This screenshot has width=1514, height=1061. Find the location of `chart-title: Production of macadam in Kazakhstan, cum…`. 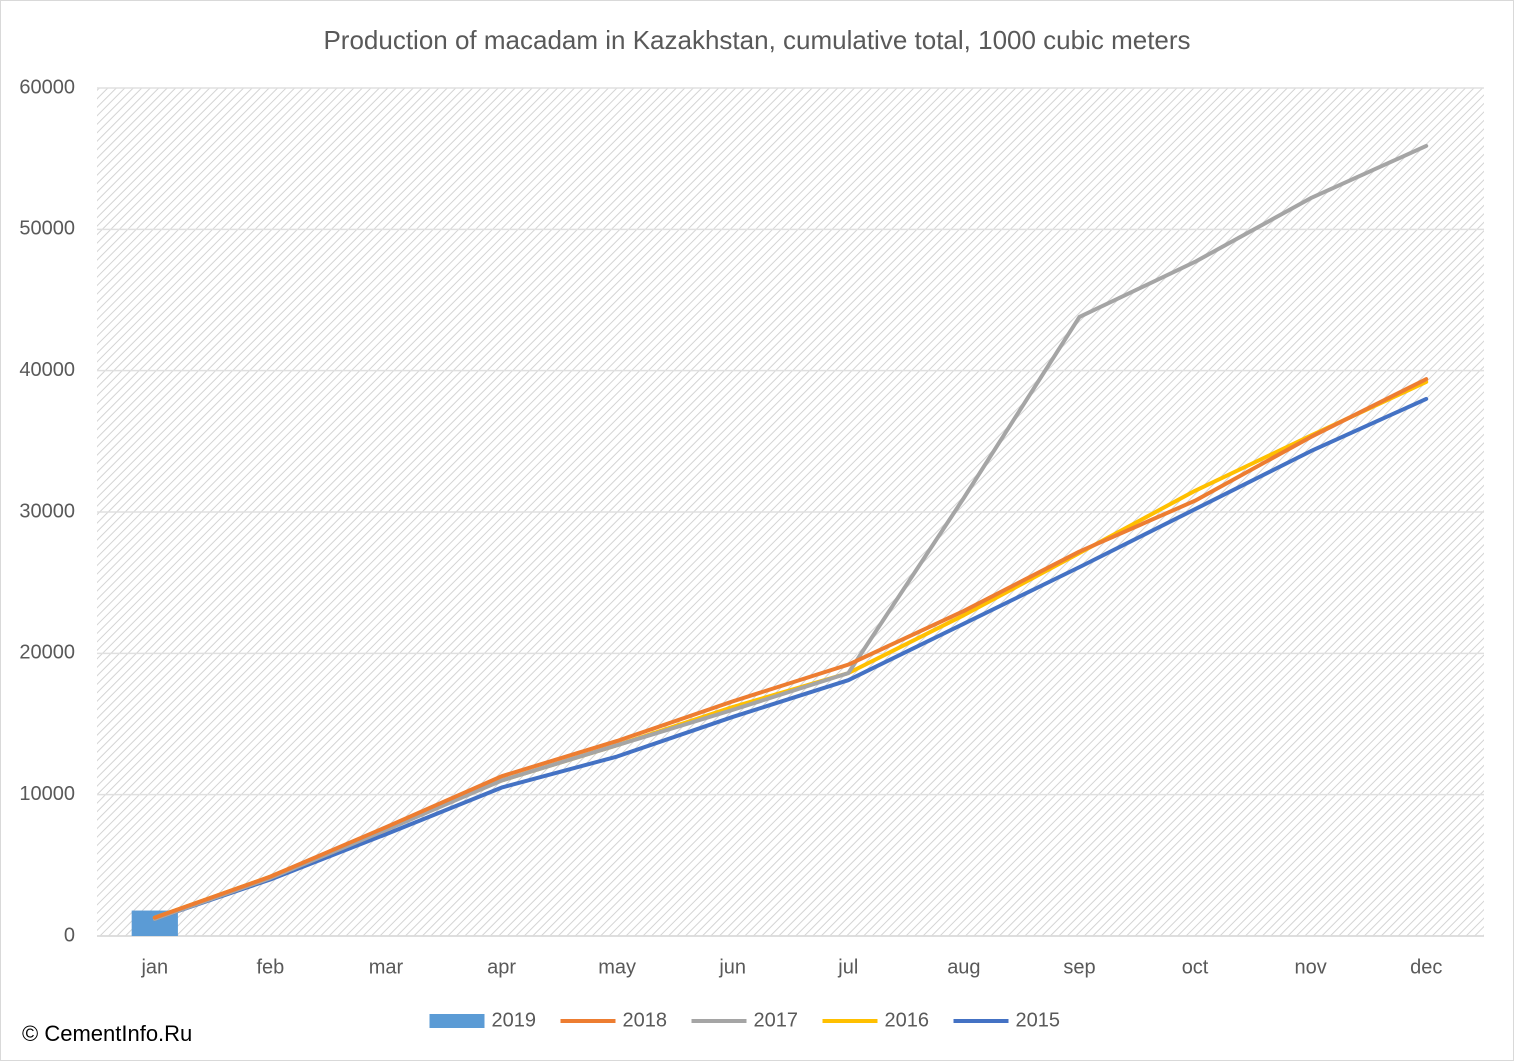

chart-title: Production of macadam in Kazakhstan, cum… is located at coordinates (756, 40).